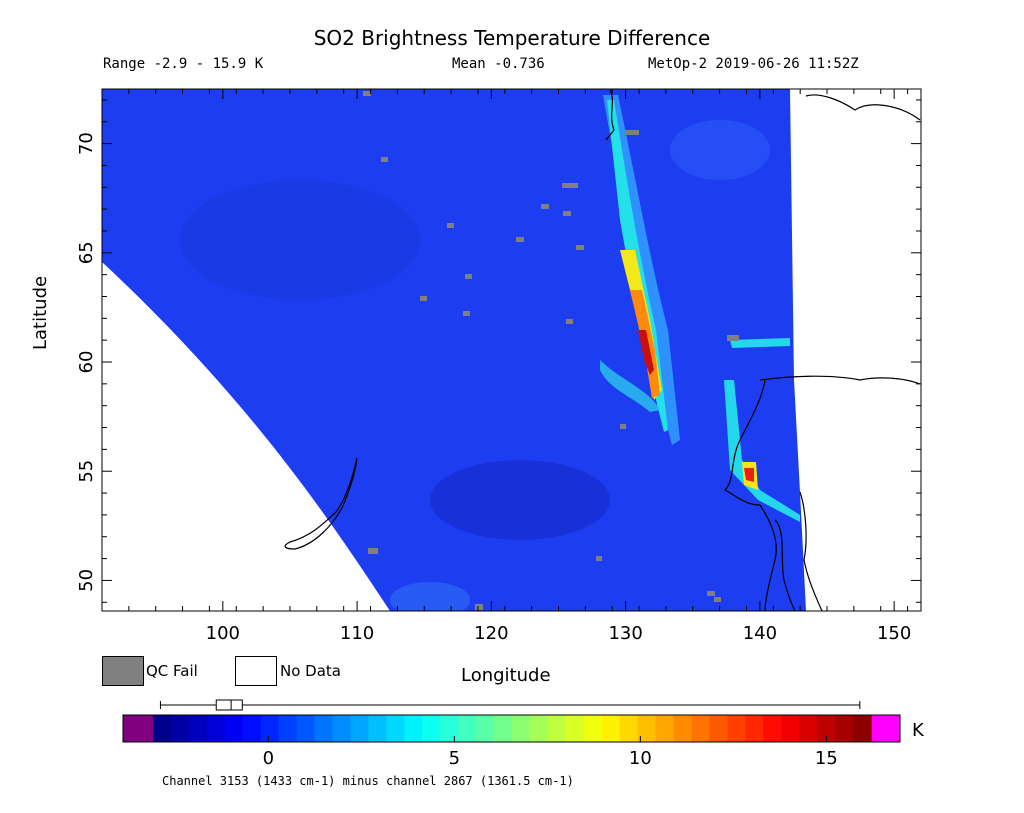 Image resolution: width=1024 pixels, height=813 pixels. I want to click on colorbar-unit: K, so click(918, 730).